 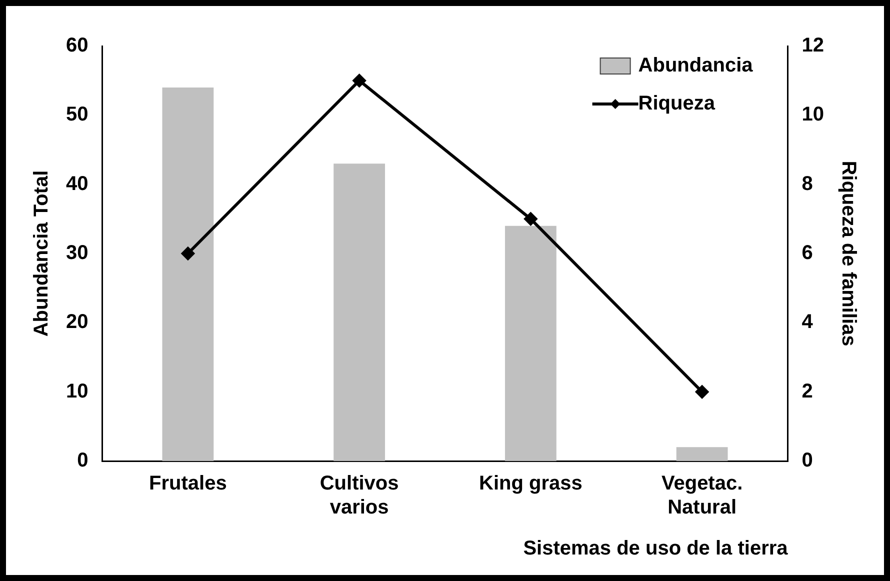 I want to click on y2-tick-label: 2, so click(x=807, y=391).